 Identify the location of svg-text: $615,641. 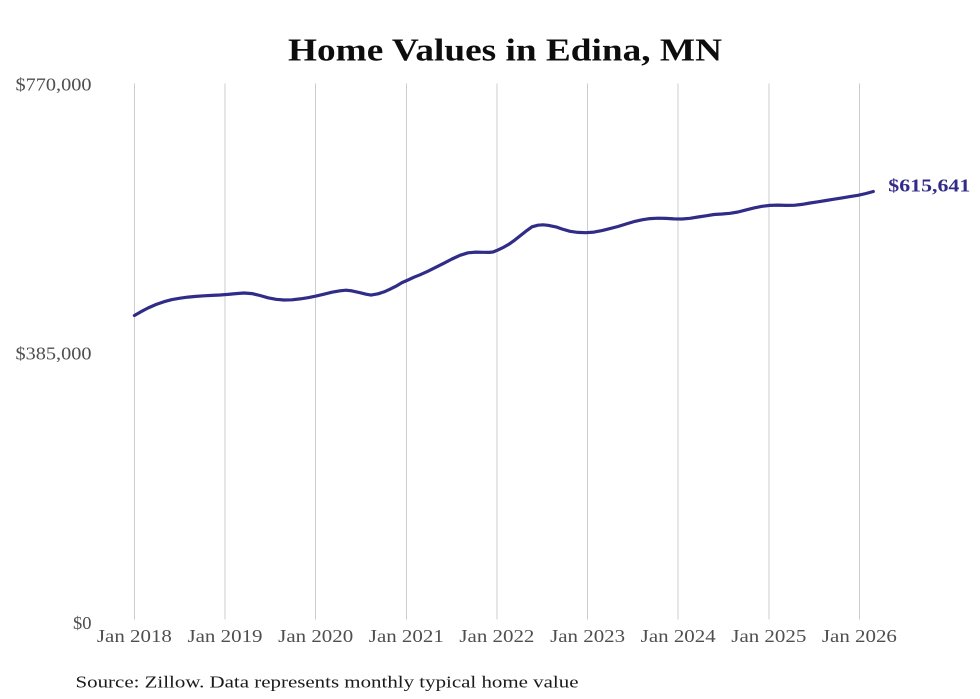
(929, 186).